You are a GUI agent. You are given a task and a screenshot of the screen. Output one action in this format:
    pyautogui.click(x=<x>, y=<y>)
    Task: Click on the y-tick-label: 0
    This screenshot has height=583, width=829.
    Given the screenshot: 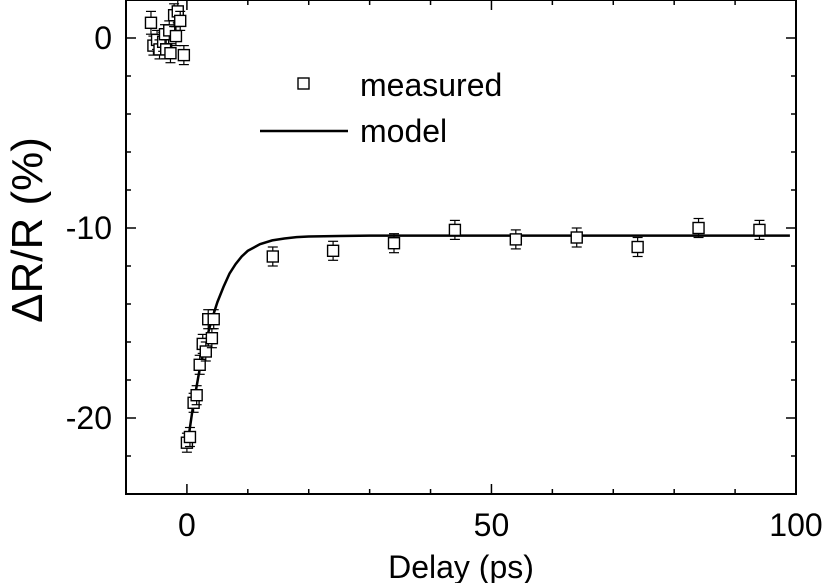 What is the action you would take?
    pyautogui.click(x=103, y=38)
    